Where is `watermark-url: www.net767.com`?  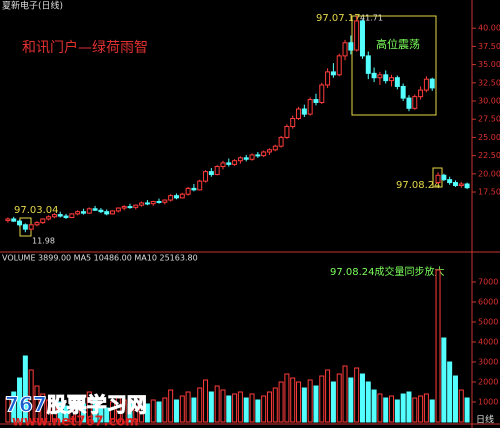 watermark-url: www.net767.com is located at coordinates (75, 421).